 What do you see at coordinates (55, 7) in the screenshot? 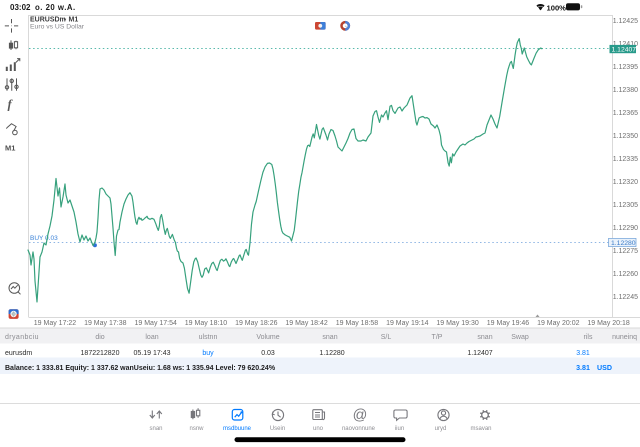
I see `svg-text: o. 20 w.A.` at bounding box center [55, 7].